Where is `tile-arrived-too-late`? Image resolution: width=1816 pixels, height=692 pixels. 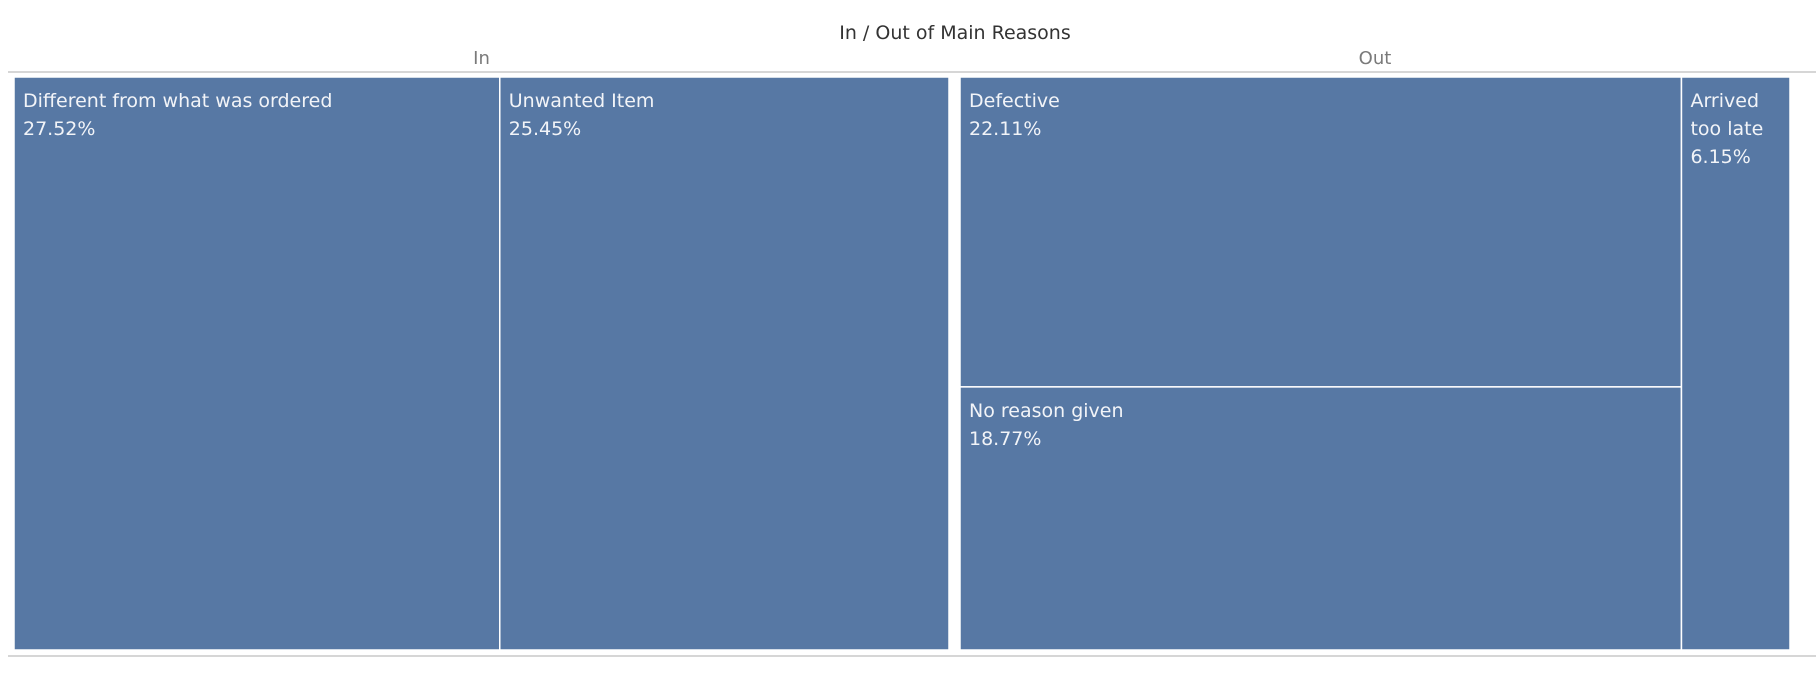 tile-arrived-too-late is located at coordinates (1735, 363).